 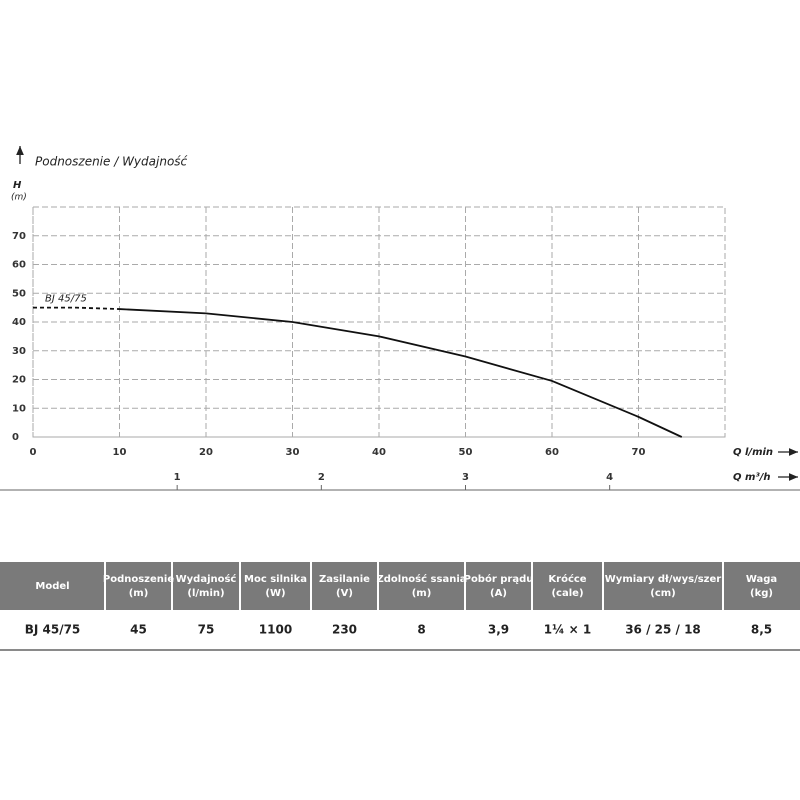 I want to click on table-cell: 3,9, so click(x=498, y=630).